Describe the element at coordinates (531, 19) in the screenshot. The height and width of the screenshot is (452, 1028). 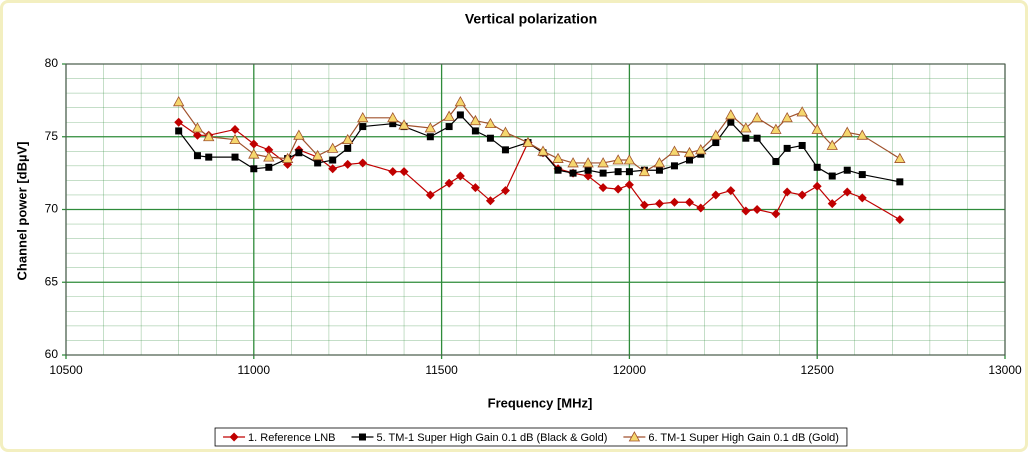
I see `chart-title: Vertical polarization` at that location.